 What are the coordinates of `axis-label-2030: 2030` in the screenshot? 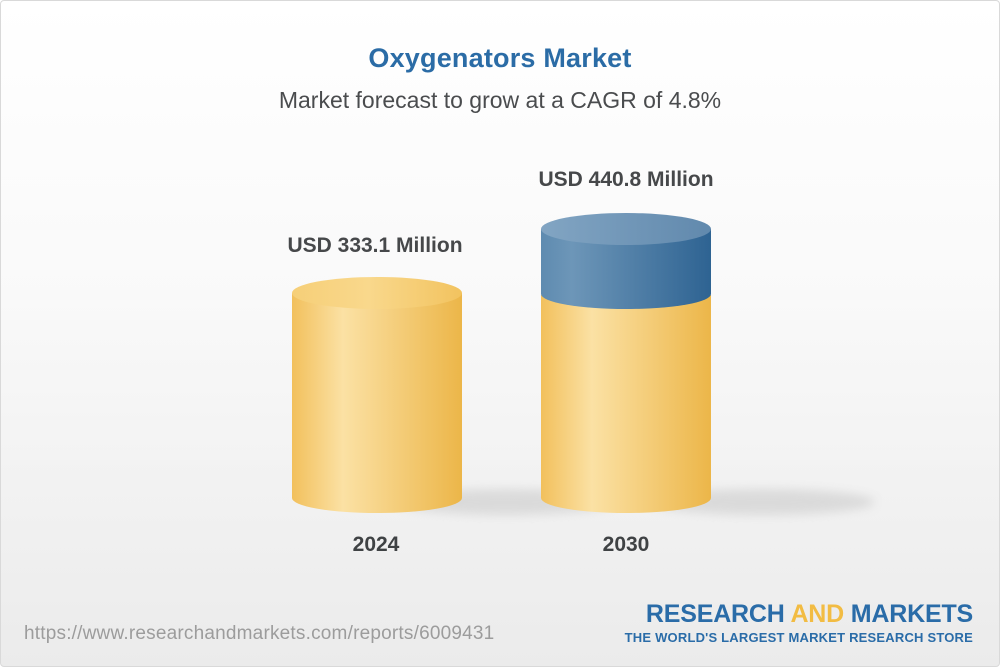 It's located at (626, 544).